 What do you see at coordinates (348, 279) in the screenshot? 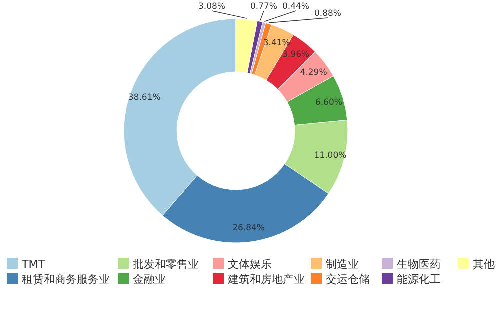
I see `legend-label: 交运仓储` at bounding box center [348, 279].